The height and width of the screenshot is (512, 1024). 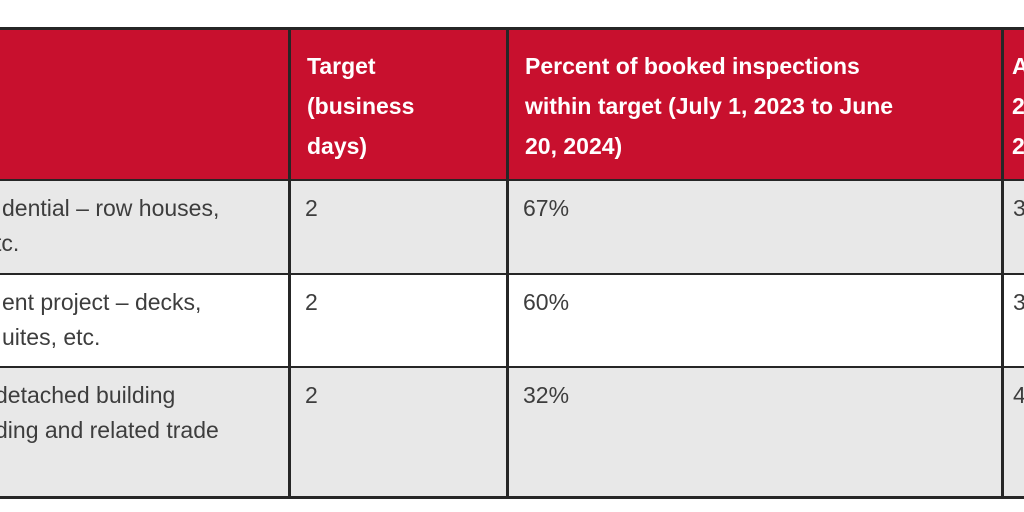 What do you see at coordinates (109, 413) in the screenshot?
I see `cell-category: detached building ding and related trade` at bounding box center [109, 413].